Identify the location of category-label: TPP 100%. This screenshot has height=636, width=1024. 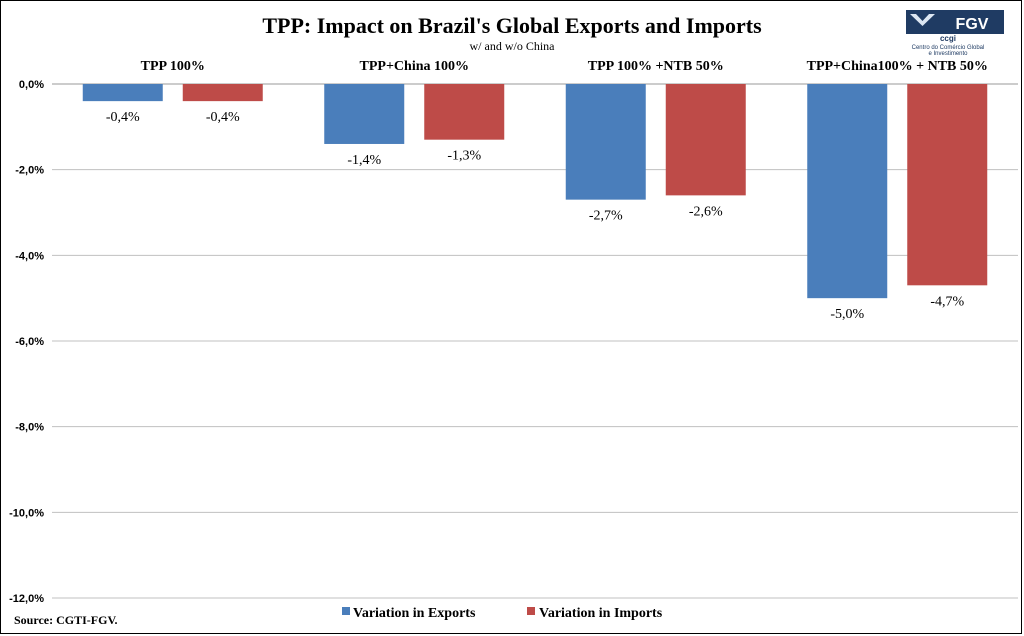
(173, 66).